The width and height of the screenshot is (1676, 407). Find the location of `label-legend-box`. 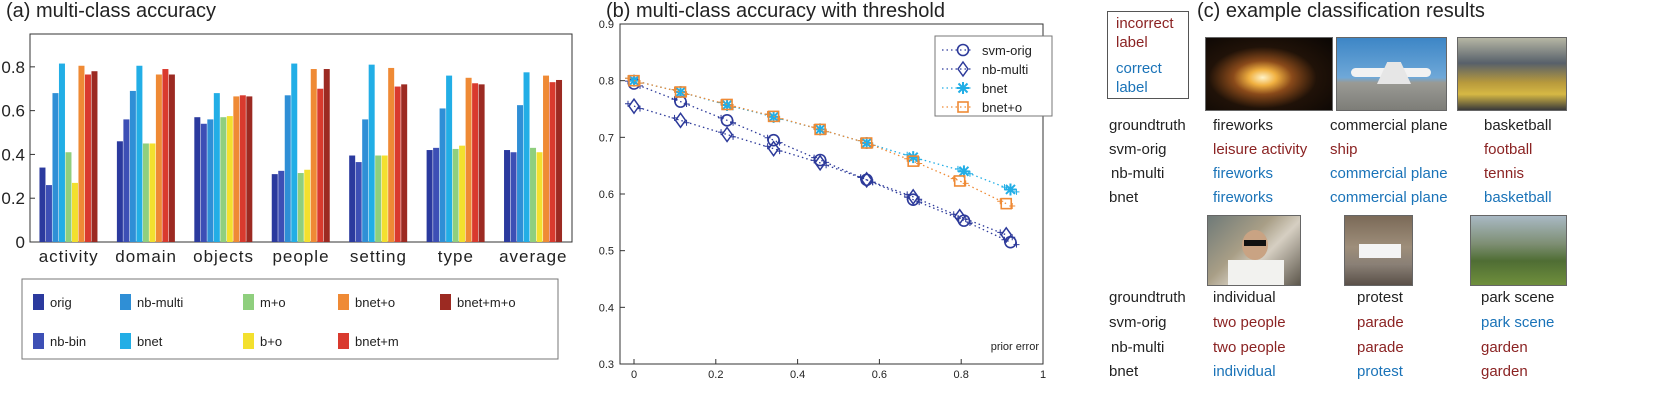

label-legend-box is located at coordinates (1148, 55).